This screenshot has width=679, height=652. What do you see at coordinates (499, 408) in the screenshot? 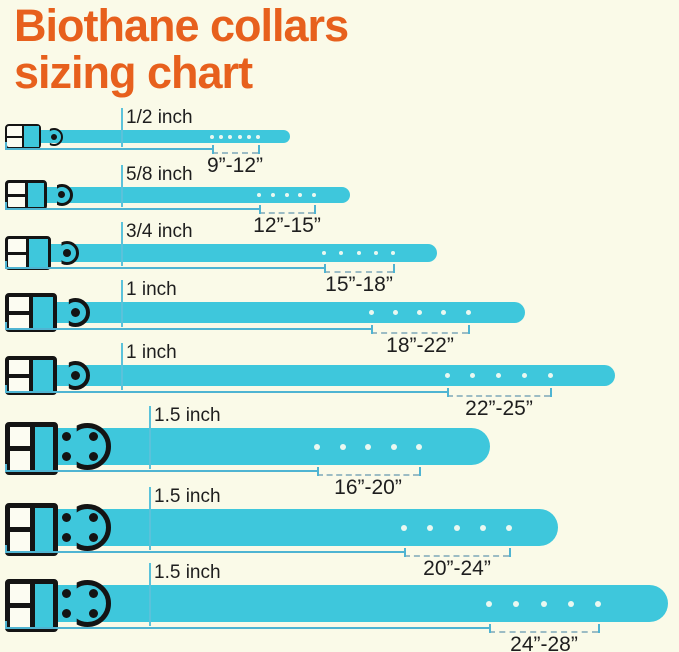
I see `size-range-label: 22”-25”` at bounding box center [499, 408].